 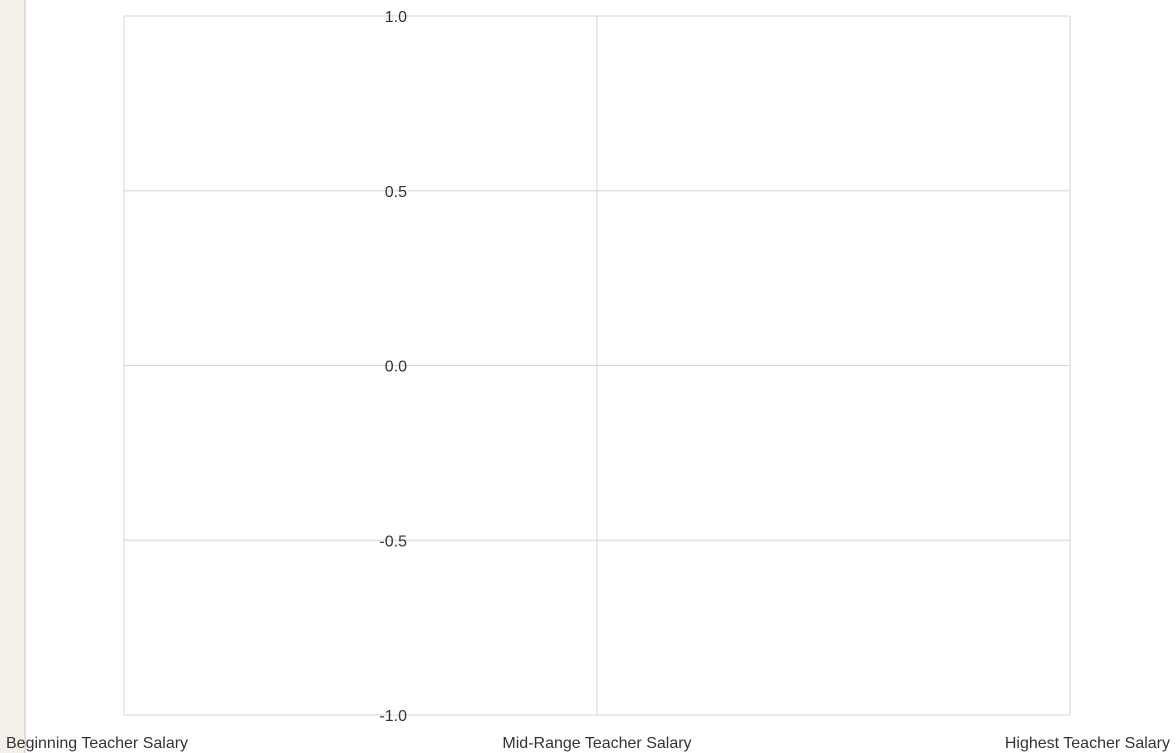 I want to click on y-tick-label: 0.5, so click(x=396, y=192).